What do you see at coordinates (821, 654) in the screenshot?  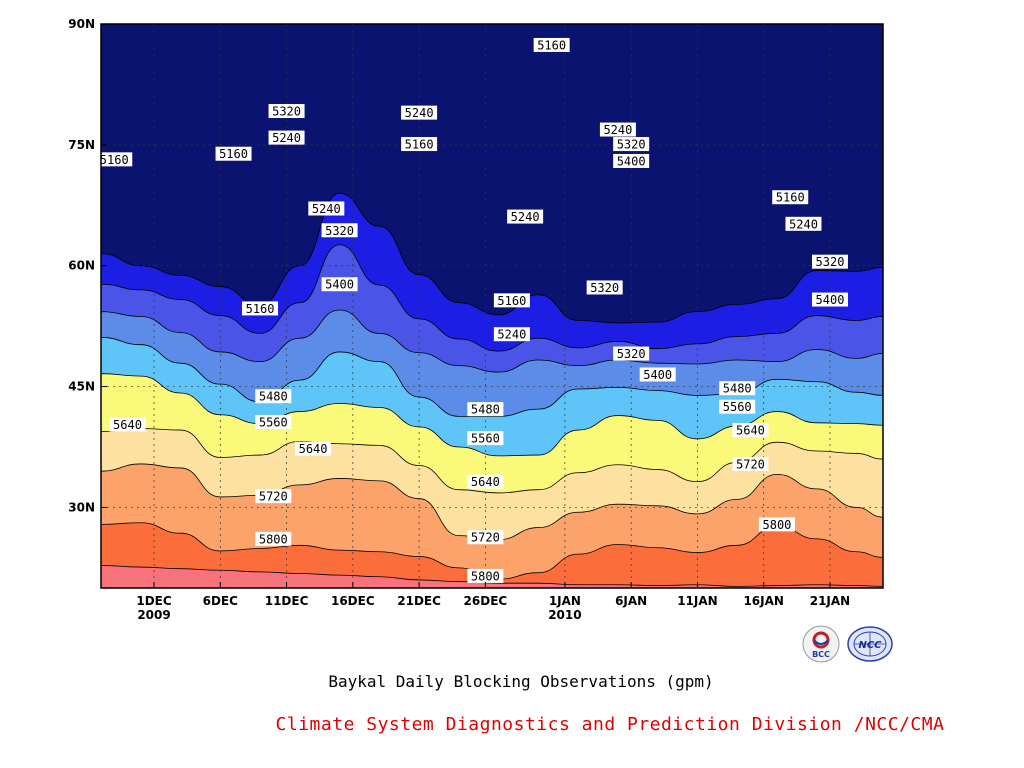 I see `bcc-logo-text: BCC` at bounding box center [821, 654].